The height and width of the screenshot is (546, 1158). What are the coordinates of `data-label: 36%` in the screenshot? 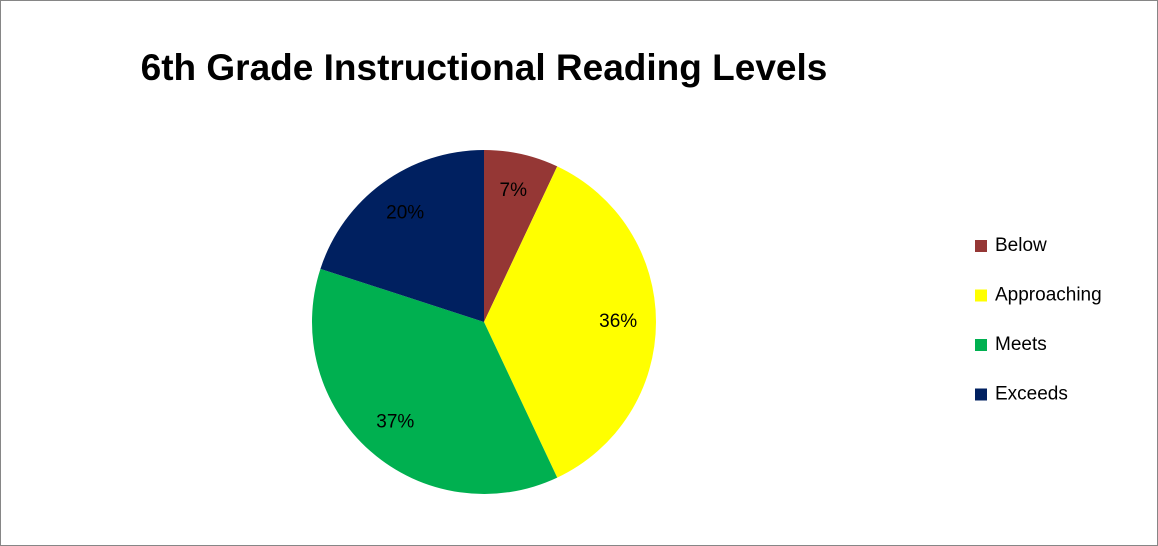 It's located at (618, 321).